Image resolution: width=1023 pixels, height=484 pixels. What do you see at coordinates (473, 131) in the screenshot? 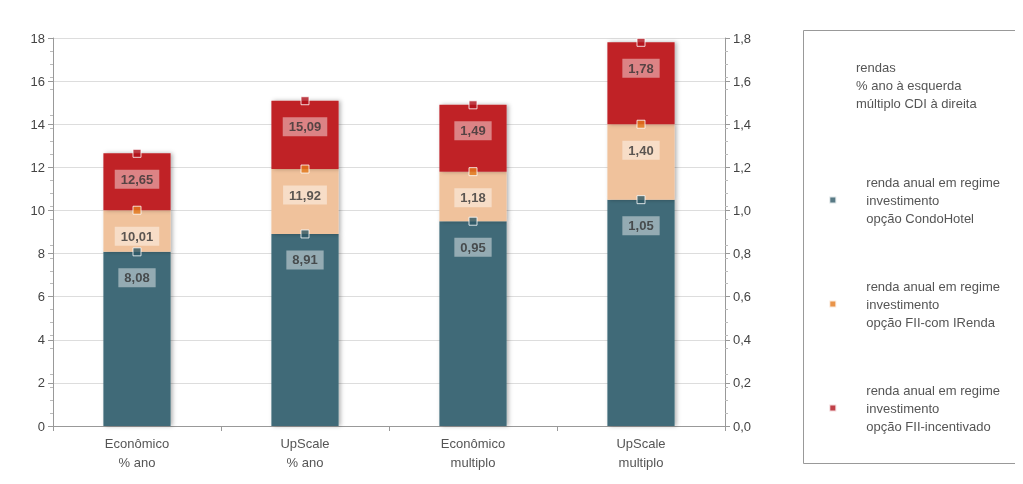
I see `data-label: 1,49` at bounding box center [473, 131].